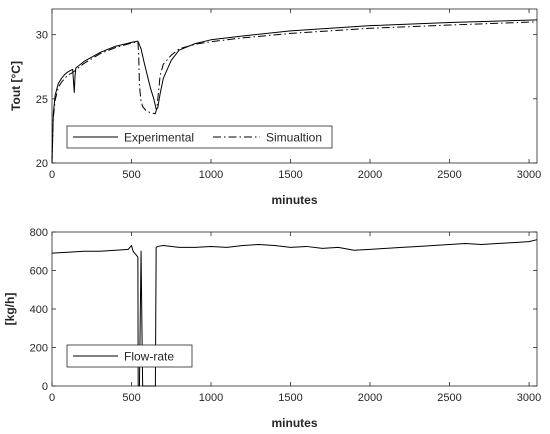 Image resolution: width=550 pixels, height=434 pixels. I want to click on flow-rate-x-axis-label: minutes, so click(294, 423).